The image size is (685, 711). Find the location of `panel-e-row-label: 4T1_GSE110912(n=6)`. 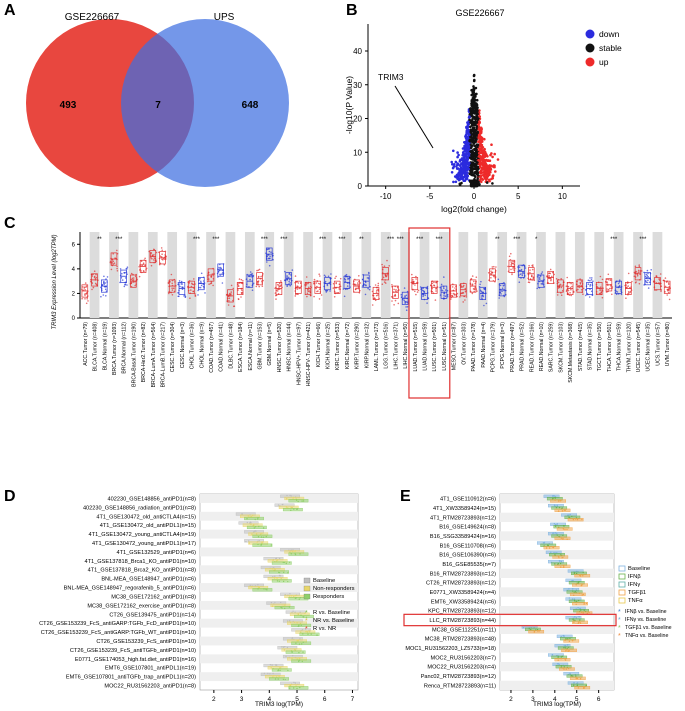

panel-e-row-label: 4T1_GSE110912(n=6) is located at coordinates (468, 500).